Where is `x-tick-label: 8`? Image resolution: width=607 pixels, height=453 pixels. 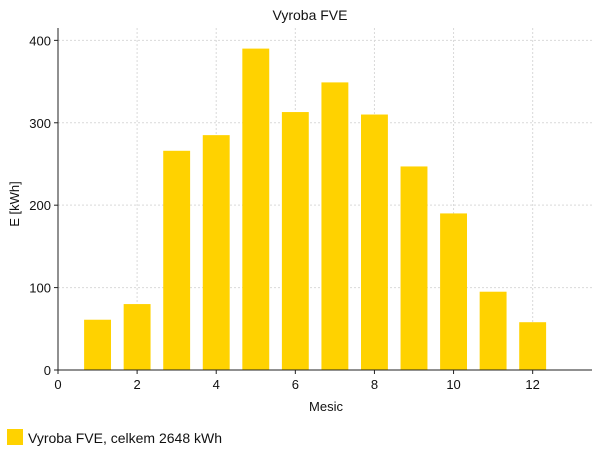 x-tick-label: 8 is located at coordinates (374, 384).